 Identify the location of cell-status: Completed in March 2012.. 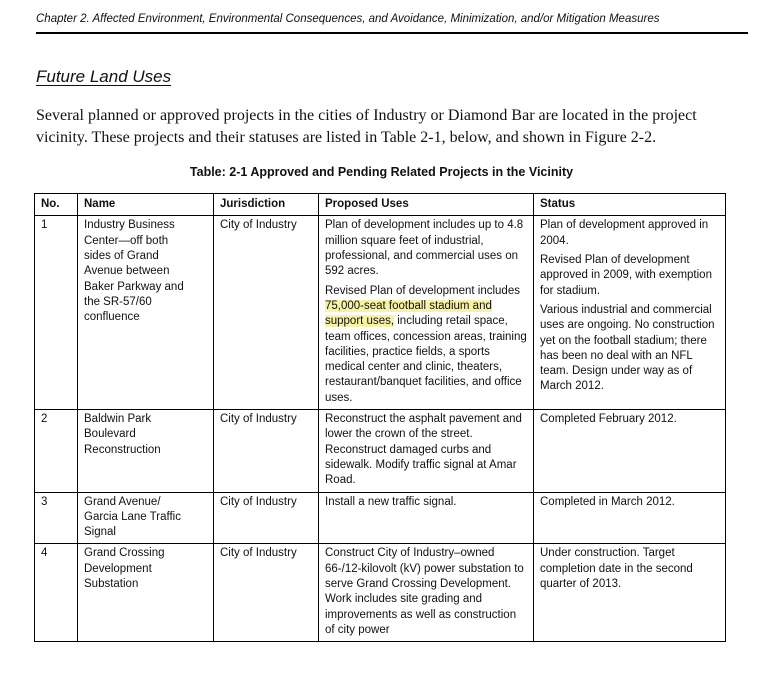
(629, 518).